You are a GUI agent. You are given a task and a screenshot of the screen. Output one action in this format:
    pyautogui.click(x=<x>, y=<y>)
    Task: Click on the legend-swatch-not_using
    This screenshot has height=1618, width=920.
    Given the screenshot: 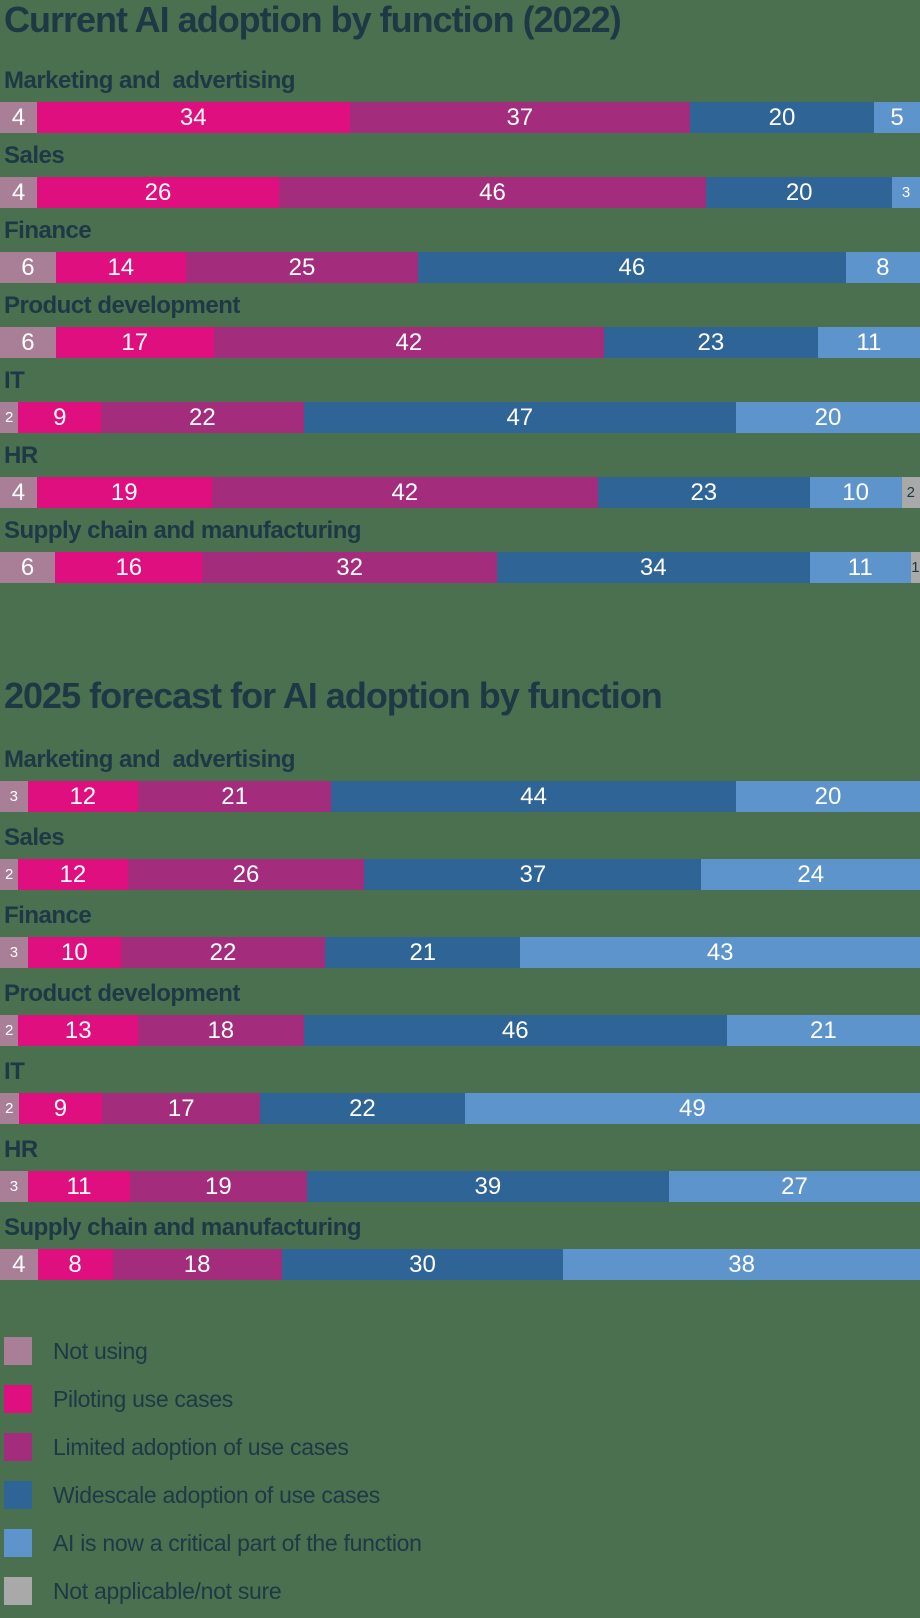 What is the action you would take?
    pyautogui.click(x=18, y=1351)
    